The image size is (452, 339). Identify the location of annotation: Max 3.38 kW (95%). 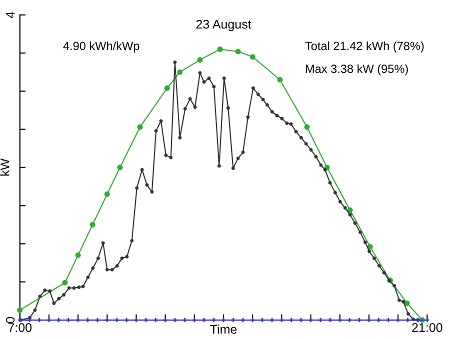
(357, 70).